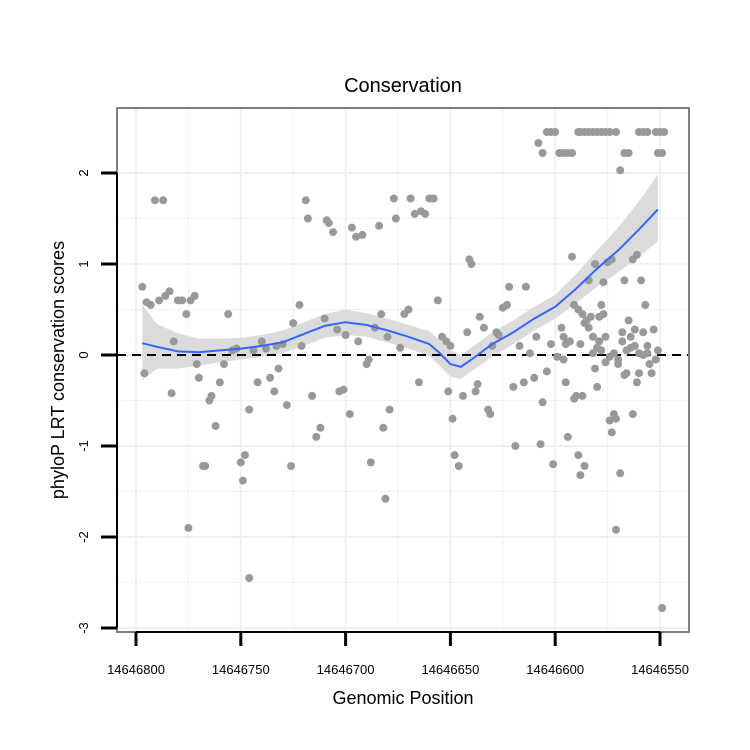  What do you see at coordinates (97, 401) in the screenshot?
I see `y-axis: -3 -2 -1 0 1 2` at bounding box center [97, 401].